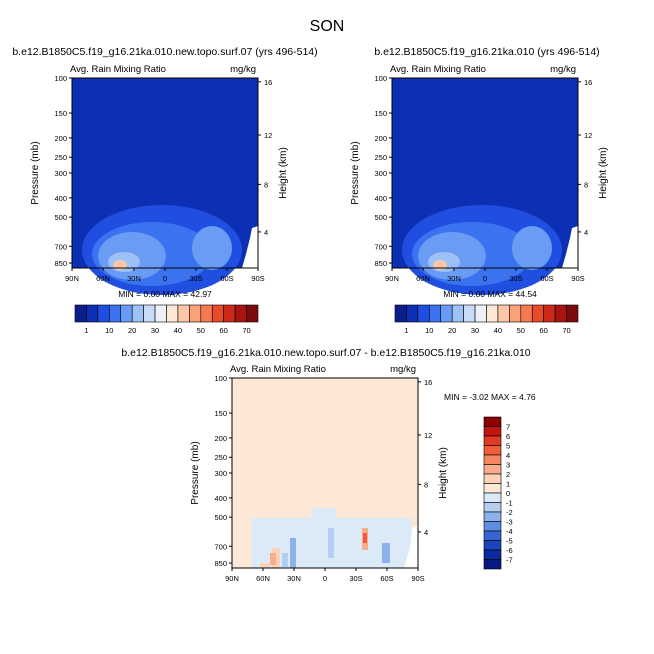 Image resolution: width=654 pixels, height=654 pixels. I want to click on chart-subtitle-left: Avg. Rain Mixing Ratio, so click(278, 369).